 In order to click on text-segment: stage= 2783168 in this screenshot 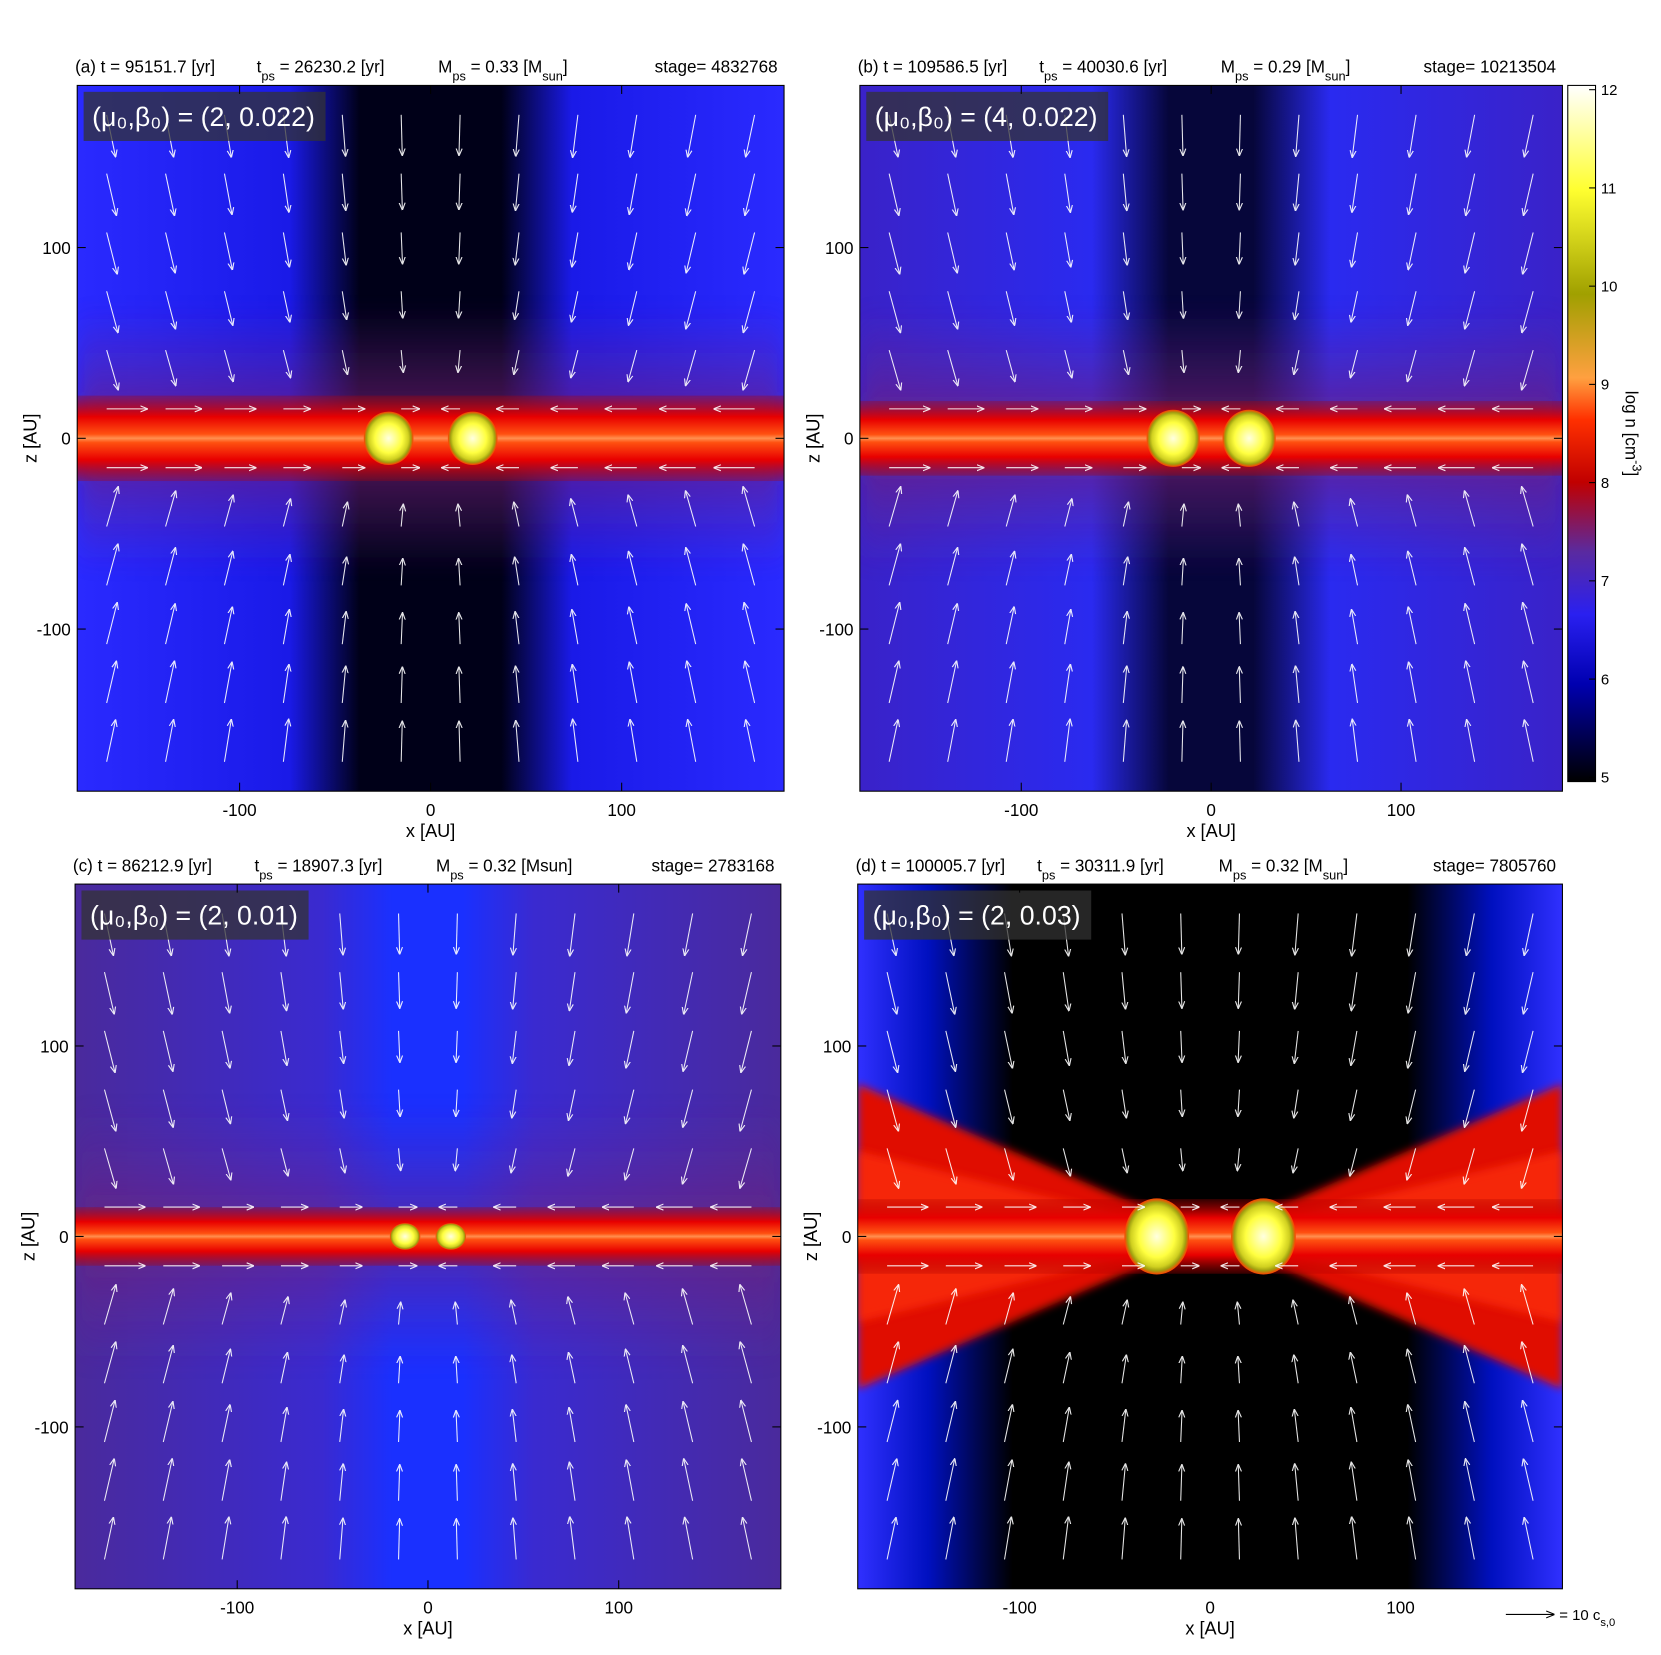, I will do `click(712, 865)`.